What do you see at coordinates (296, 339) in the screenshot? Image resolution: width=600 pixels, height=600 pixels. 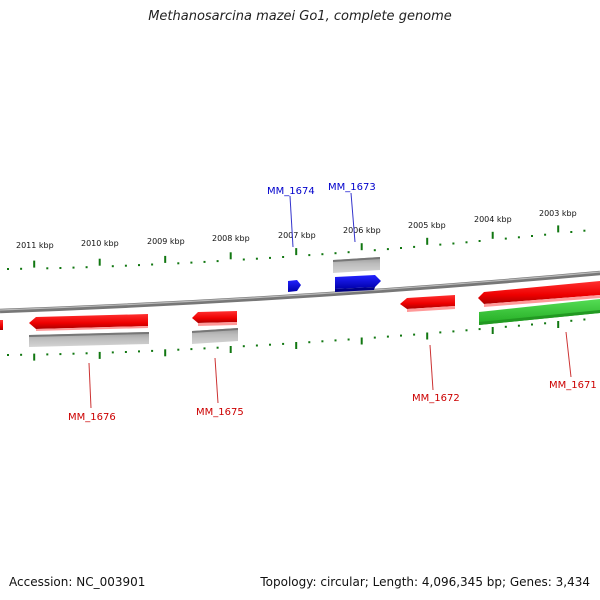 I see `inner-tick-ring` at bounding box center [296, 339].